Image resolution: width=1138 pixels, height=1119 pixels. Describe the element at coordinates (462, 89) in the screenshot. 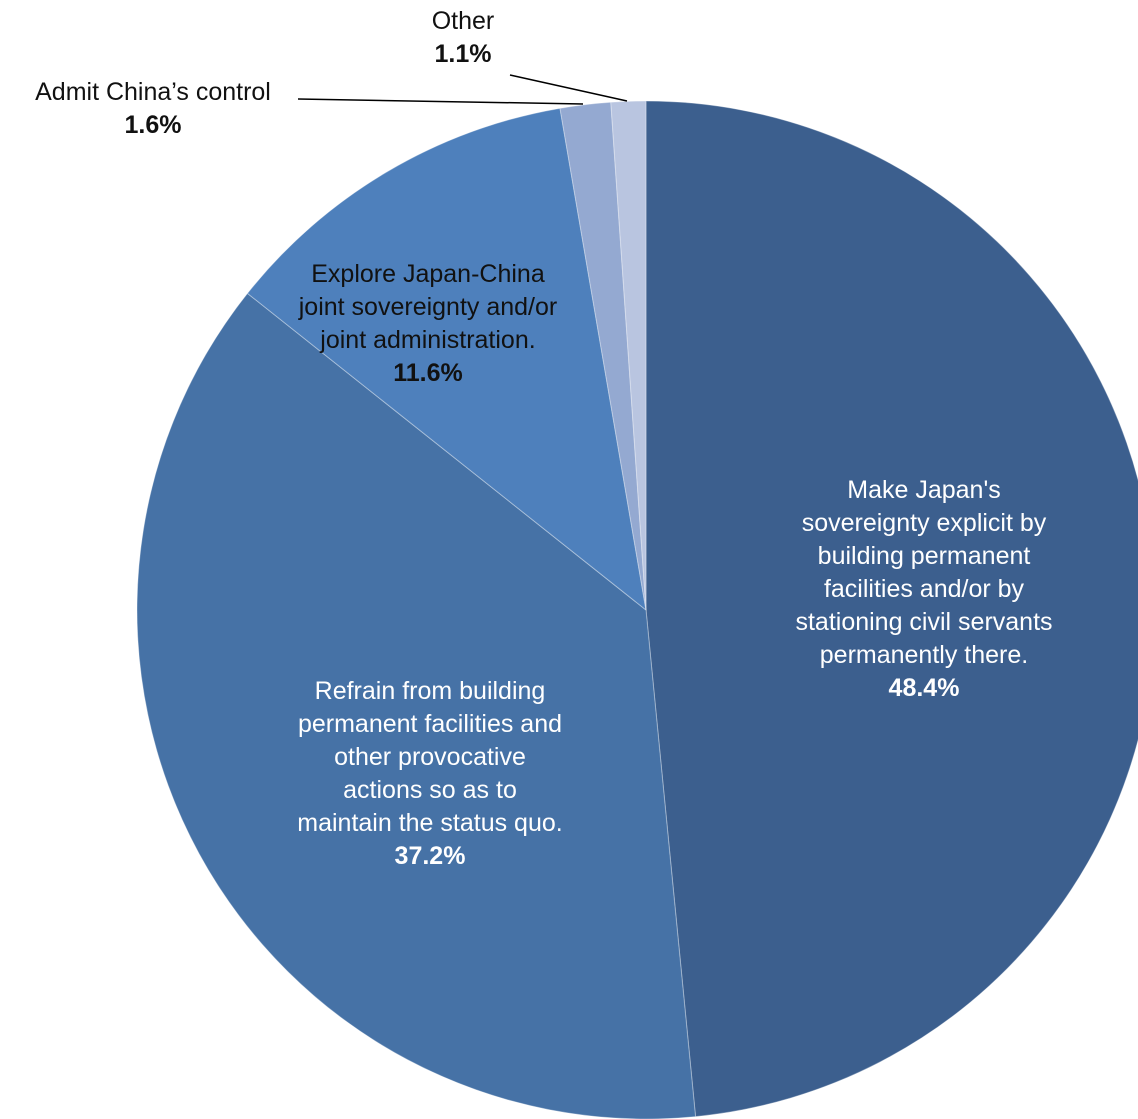

I see `leader-lines` at that location.